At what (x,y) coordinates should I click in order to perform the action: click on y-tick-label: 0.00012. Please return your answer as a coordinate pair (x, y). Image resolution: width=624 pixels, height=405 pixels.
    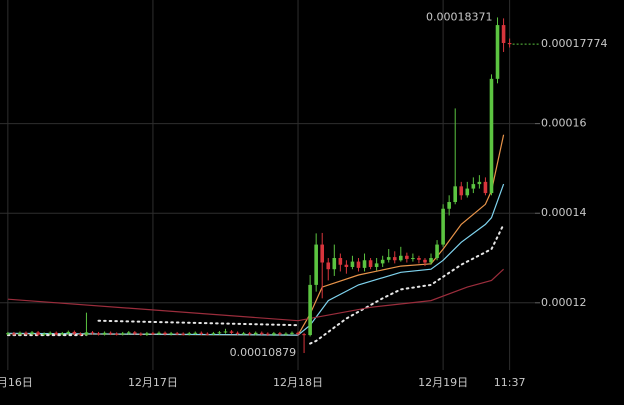
    Looking at the image, I should click on (564, 302).